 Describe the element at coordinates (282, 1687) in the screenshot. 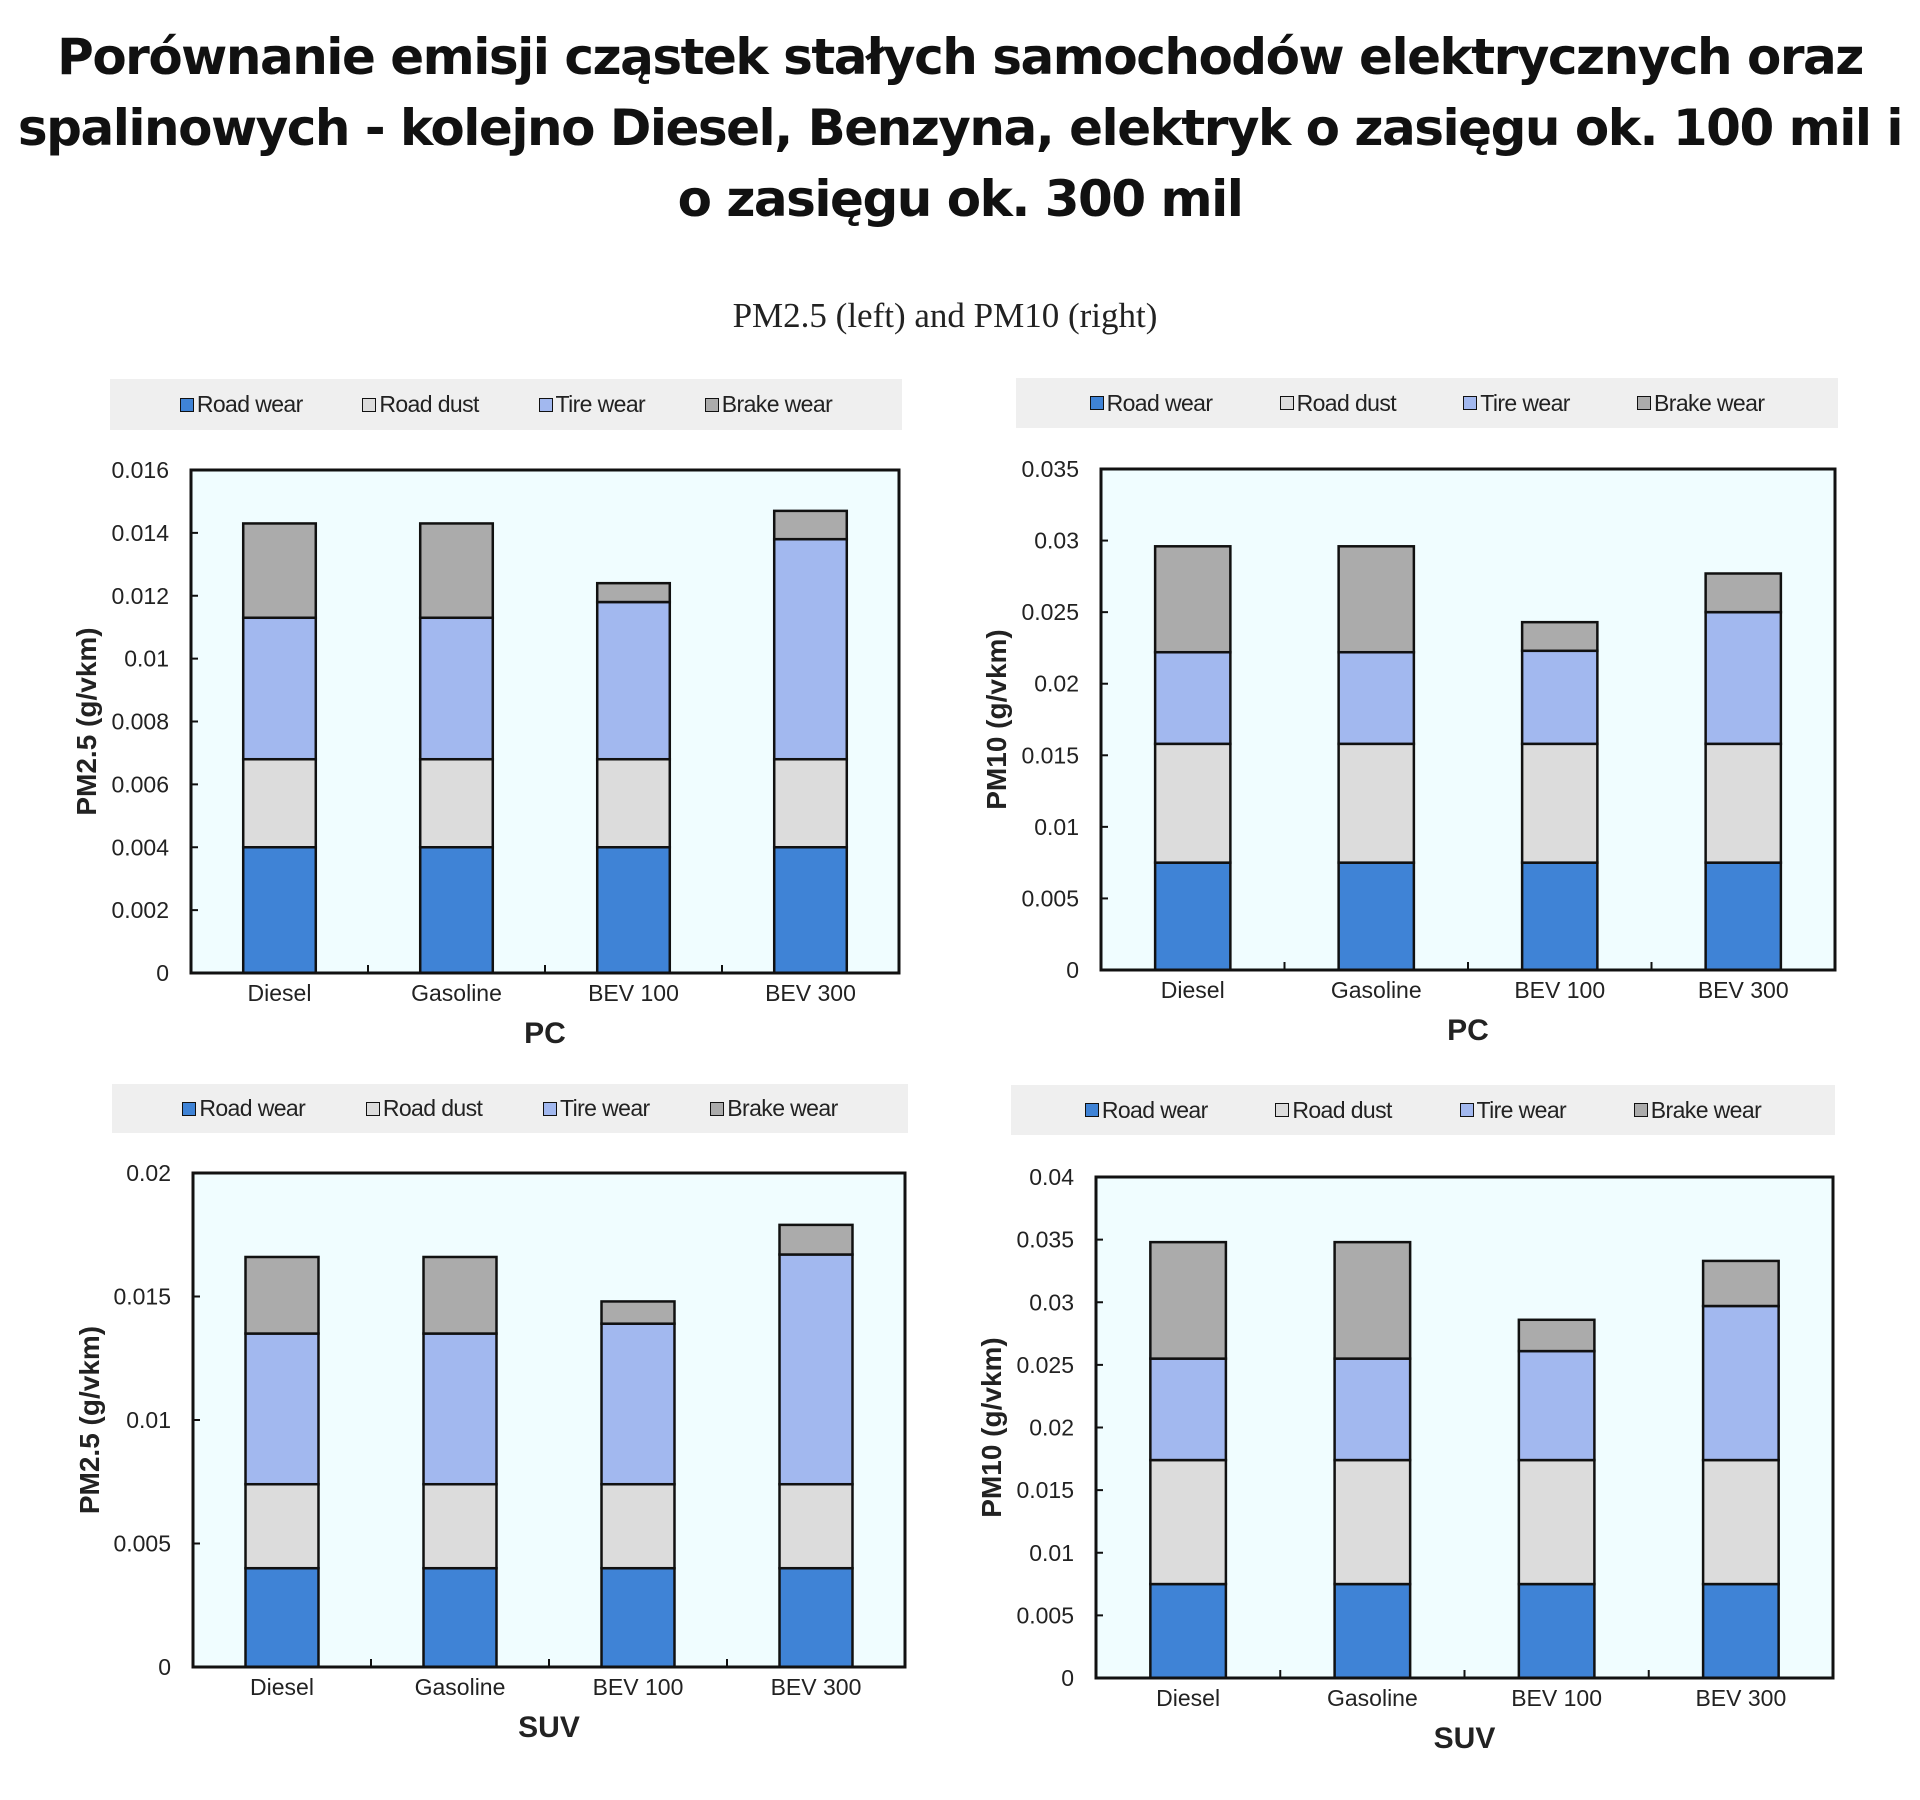

I see `x-tick-label: Diesel` at that location.